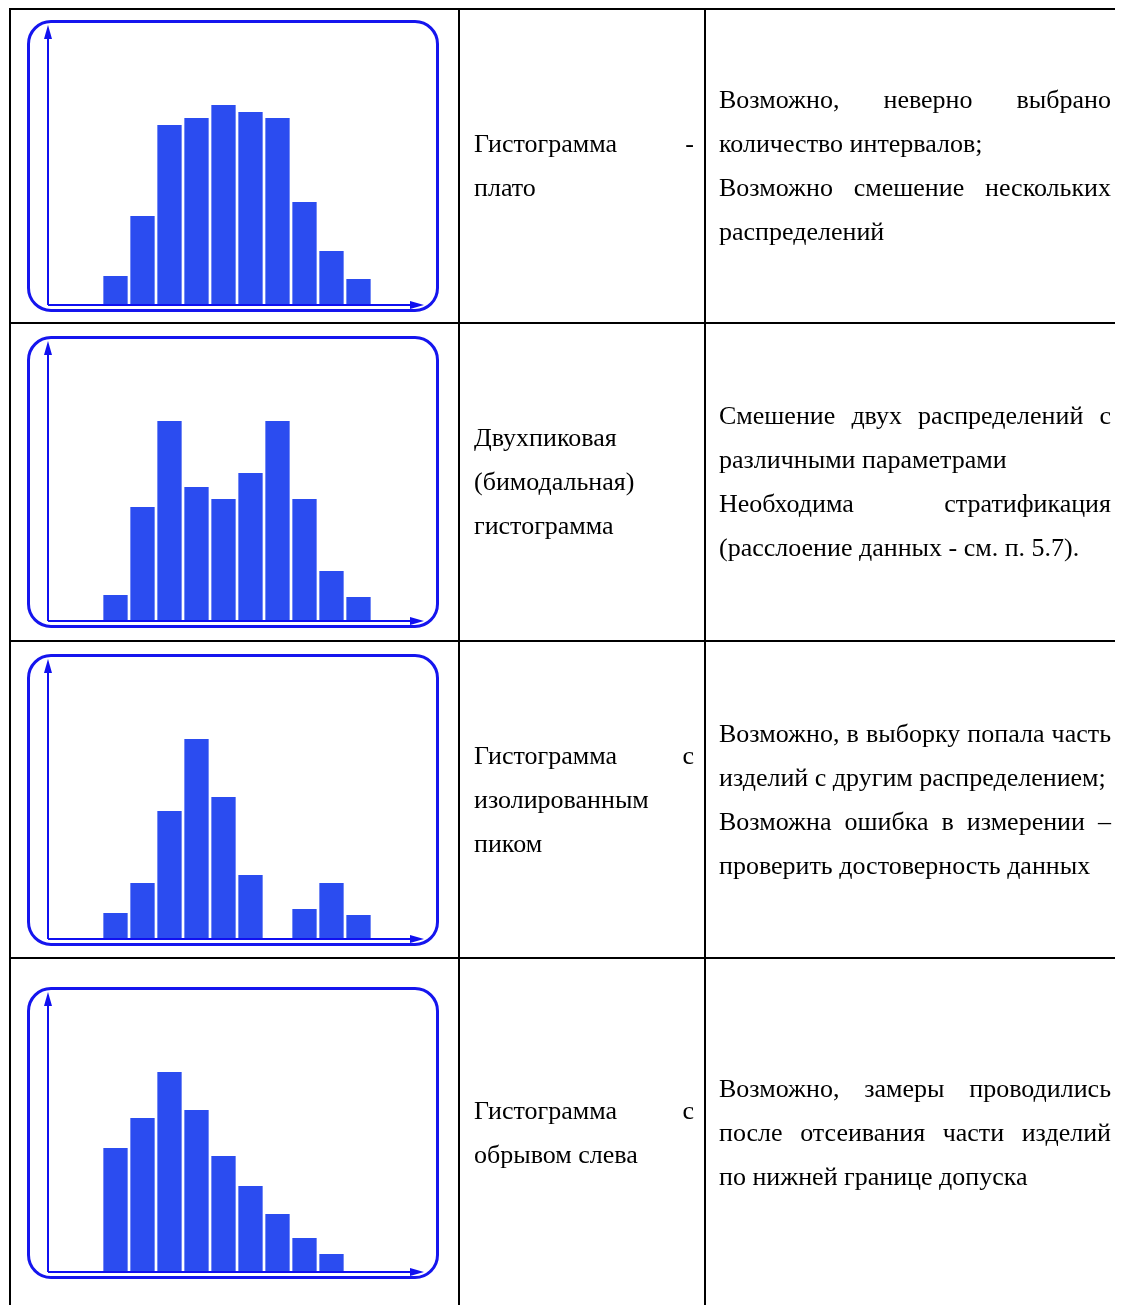  Describe the element at coordinates (555, 482) in the screenshot. I see `text: Двухпиковая (бимодальная) гистограмма` at that location.